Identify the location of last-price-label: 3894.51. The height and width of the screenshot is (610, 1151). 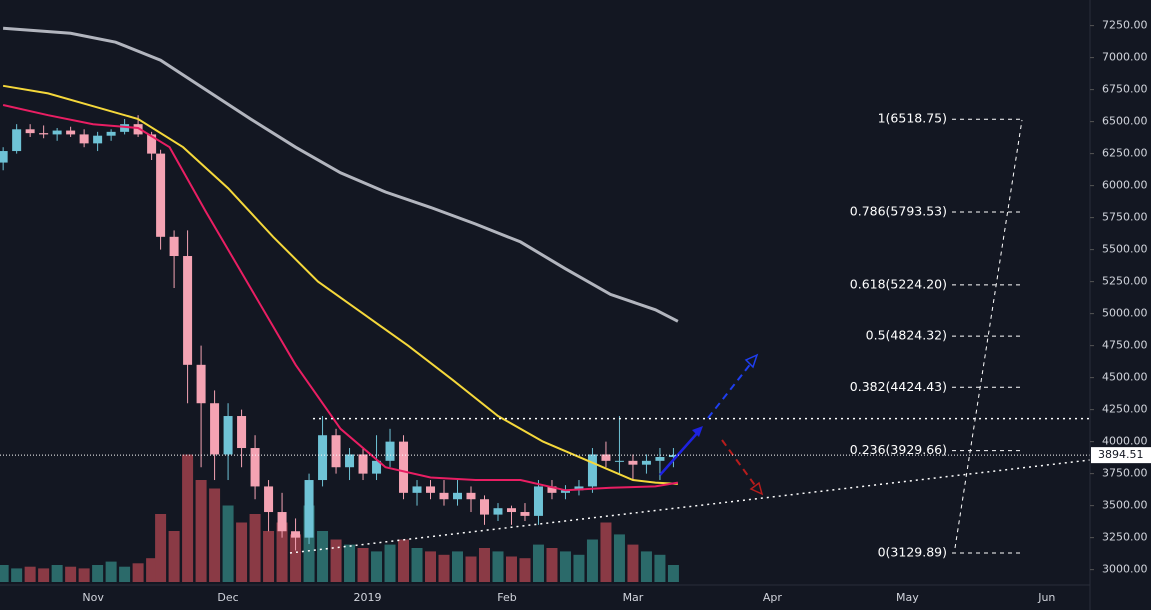
(1121, 454).